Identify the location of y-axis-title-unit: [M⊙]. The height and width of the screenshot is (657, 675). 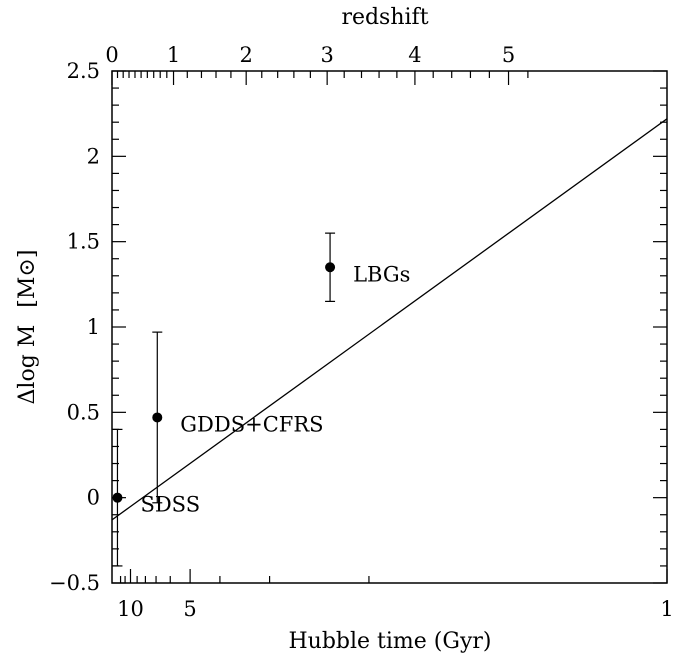
(27, 279).